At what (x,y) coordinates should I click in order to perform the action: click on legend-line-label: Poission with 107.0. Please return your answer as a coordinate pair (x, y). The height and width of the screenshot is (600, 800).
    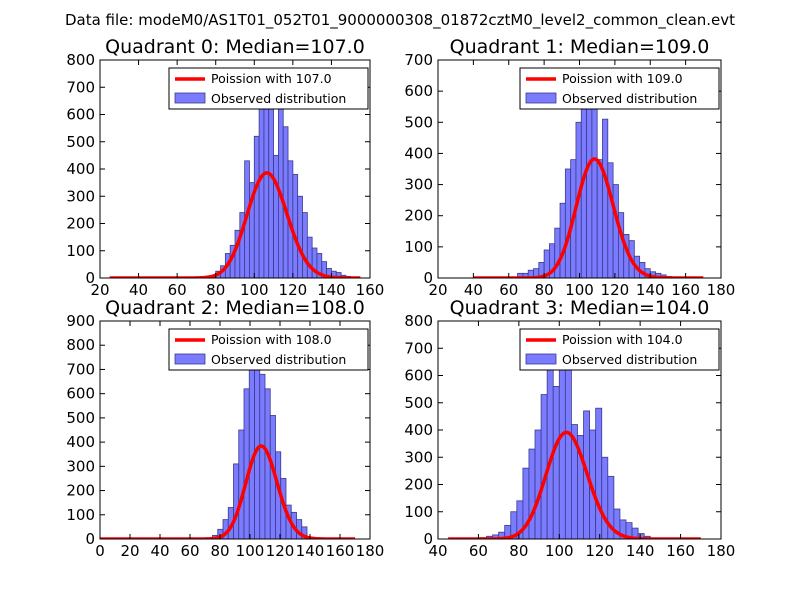
    Looking at the image, I should click on (271, 78).